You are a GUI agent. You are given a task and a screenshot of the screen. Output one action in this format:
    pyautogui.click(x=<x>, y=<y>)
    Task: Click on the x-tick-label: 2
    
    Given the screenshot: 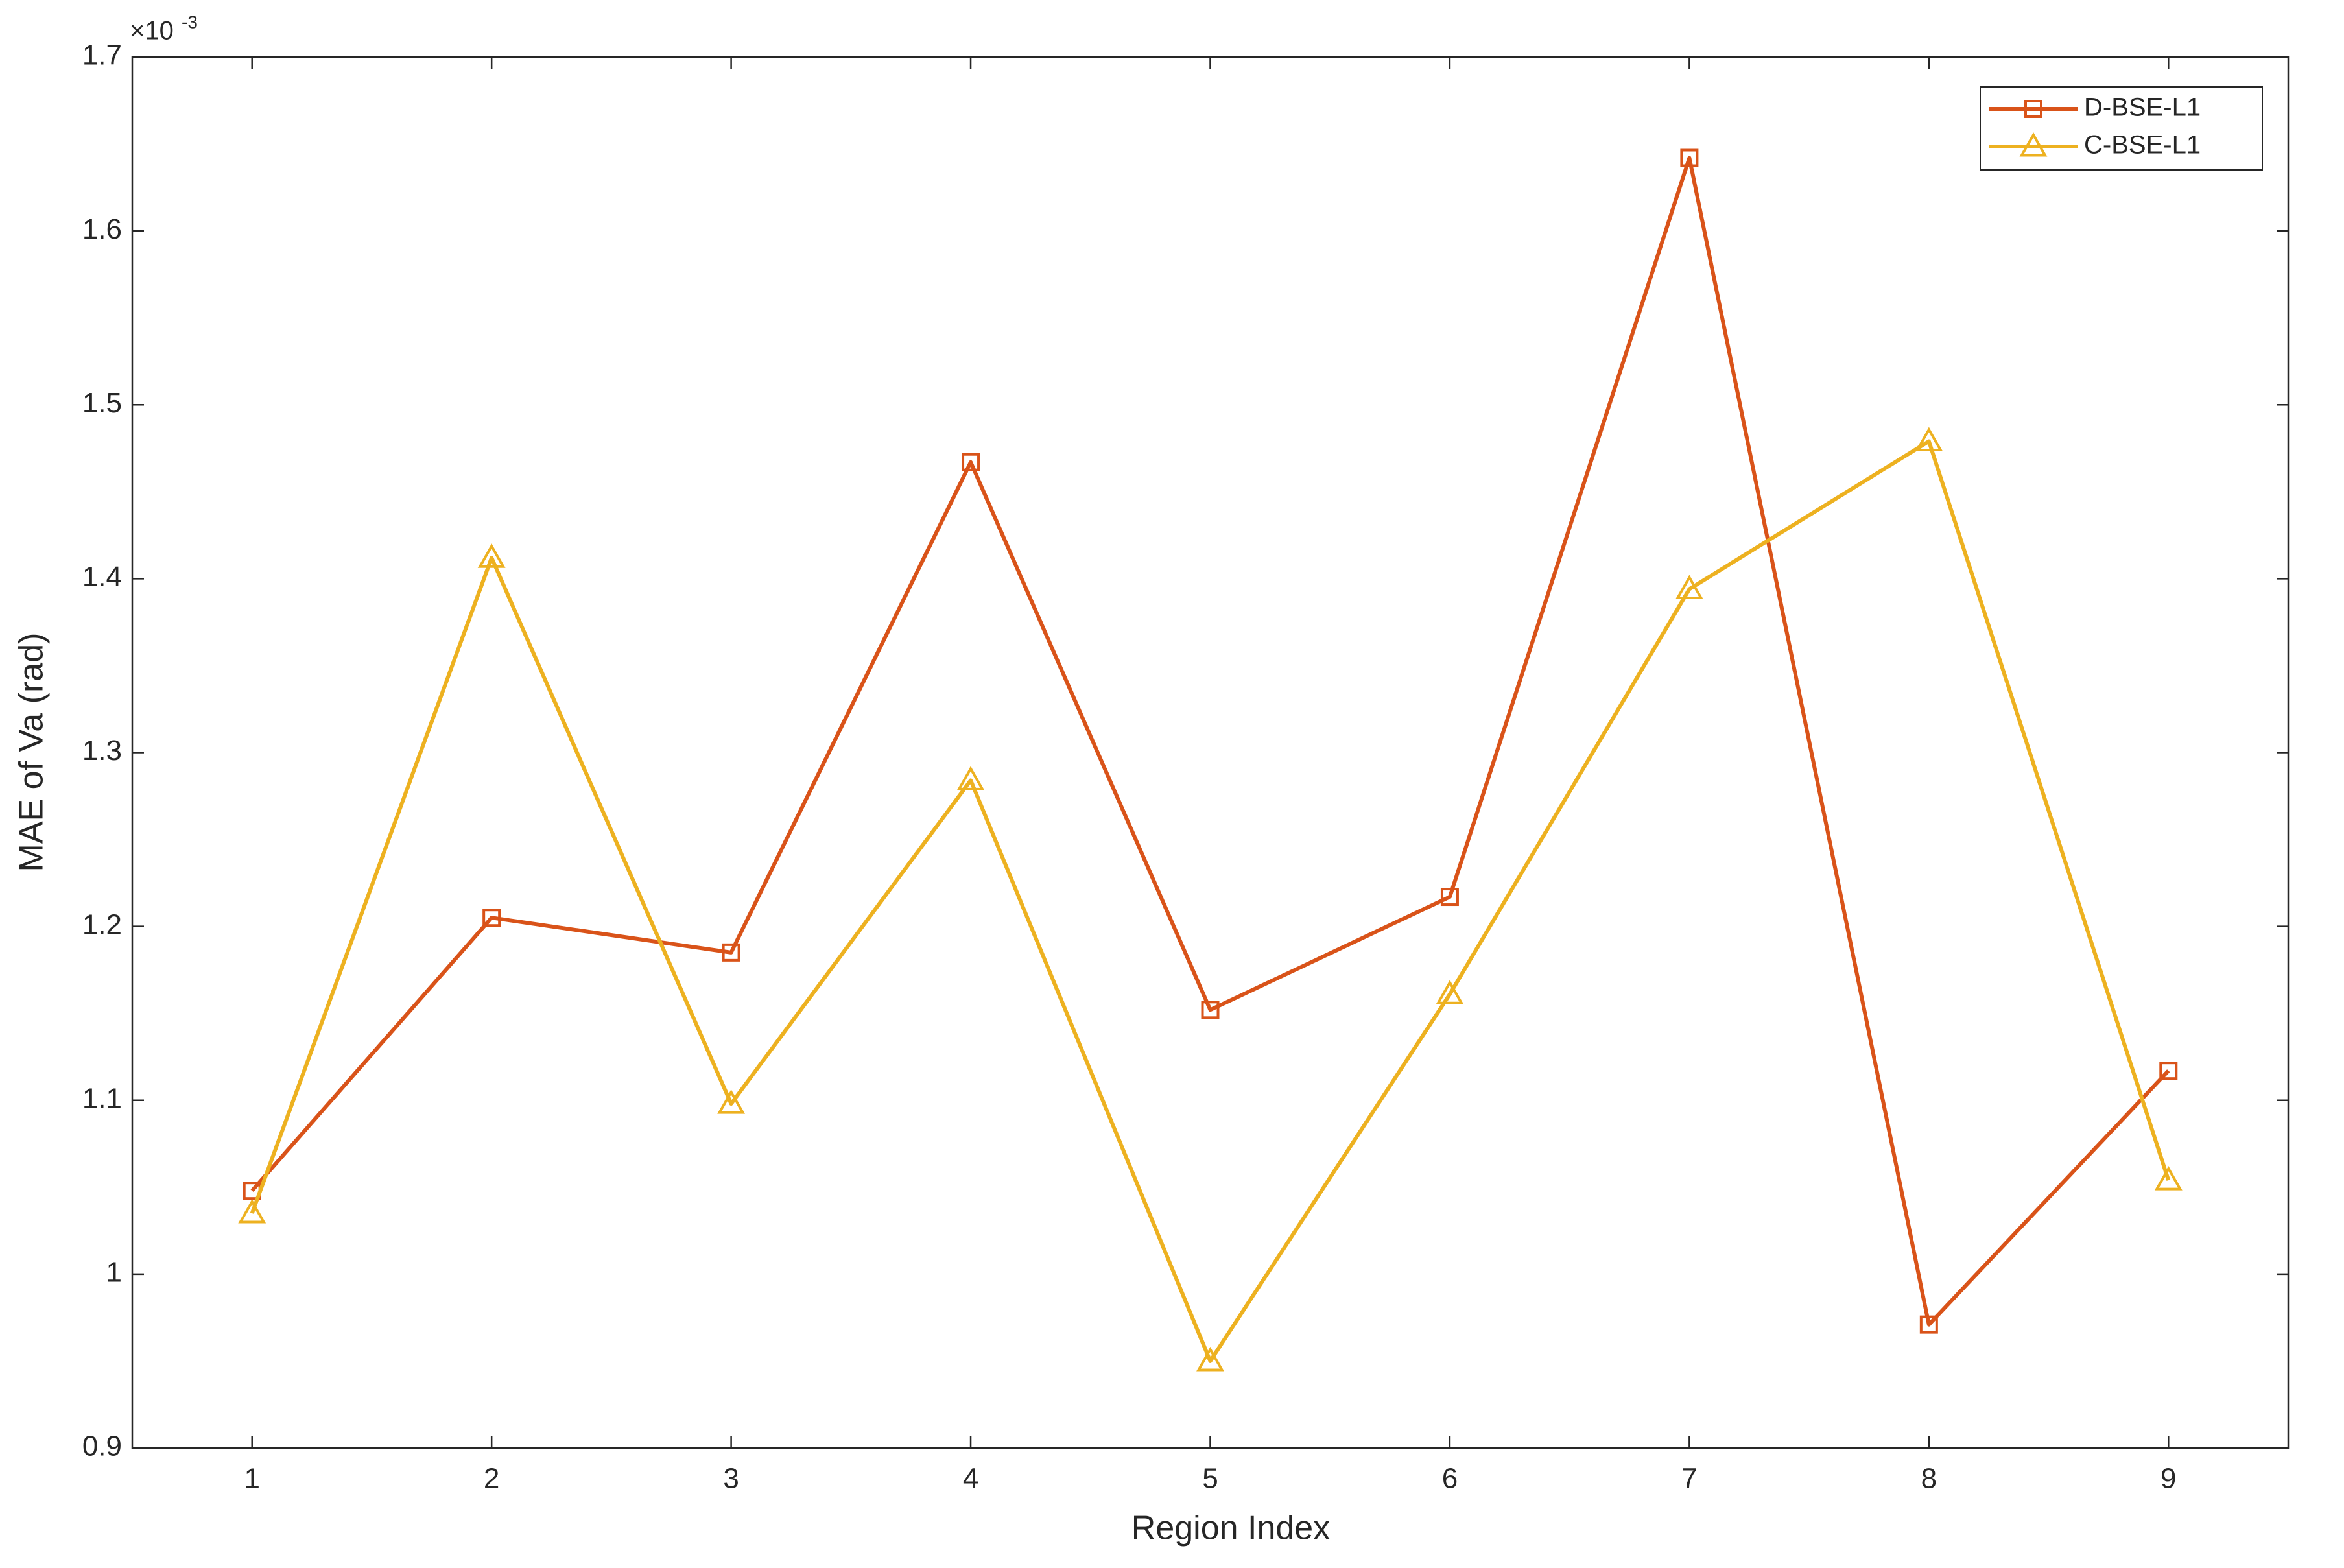 What is the action you would take?
    pyautogui.click(x=491, y=1479)
    